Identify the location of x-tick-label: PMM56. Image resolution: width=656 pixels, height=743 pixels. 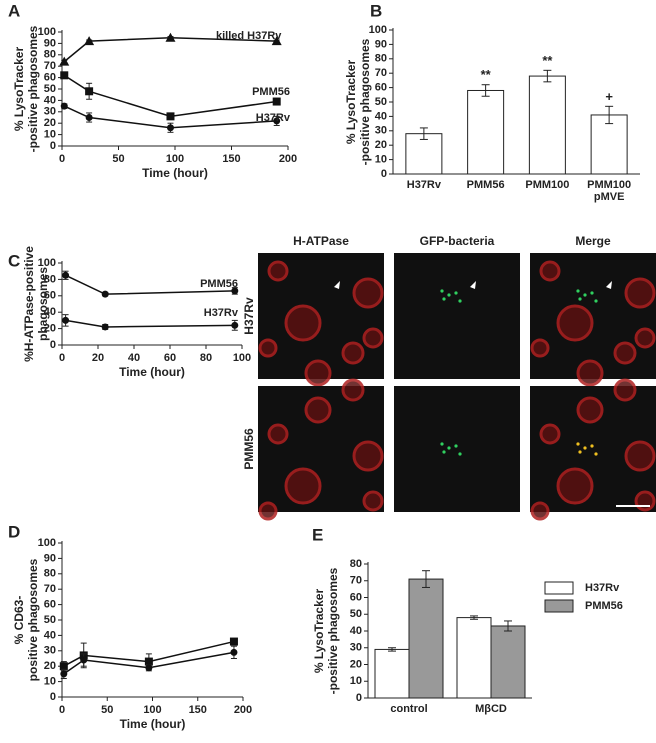
(486, 185).